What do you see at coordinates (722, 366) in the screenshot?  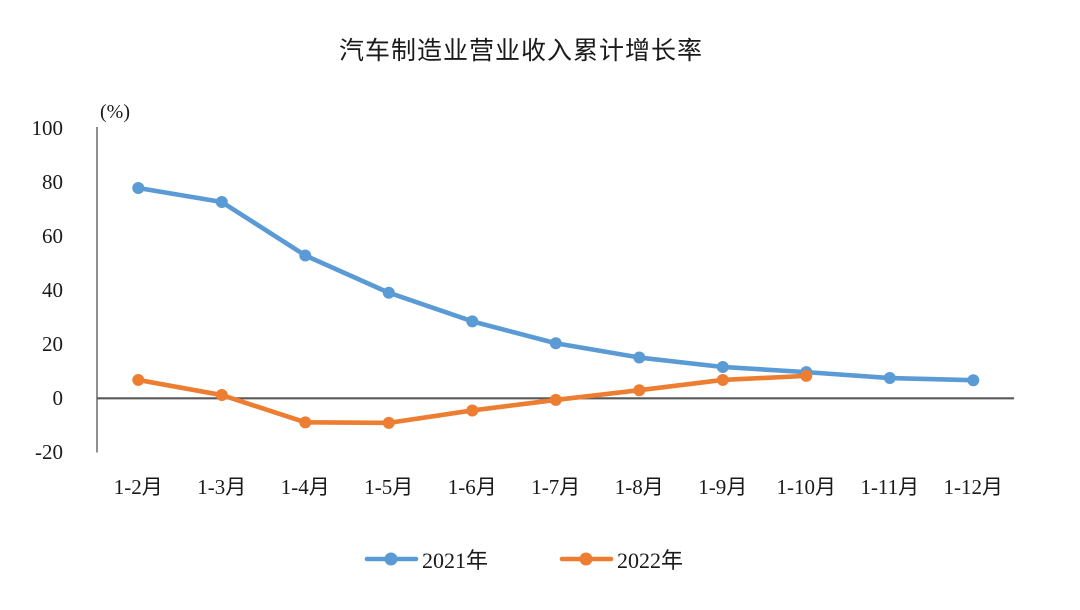 I see `data-point-2021年-1-9月` at bounding box center [722, 366].